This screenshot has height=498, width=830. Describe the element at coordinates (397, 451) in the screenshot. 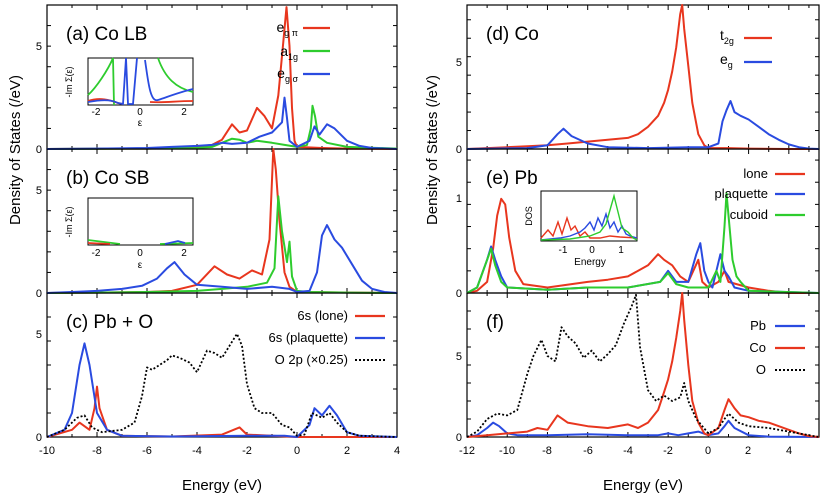

I see `left-xtick-4: 4` at that location.